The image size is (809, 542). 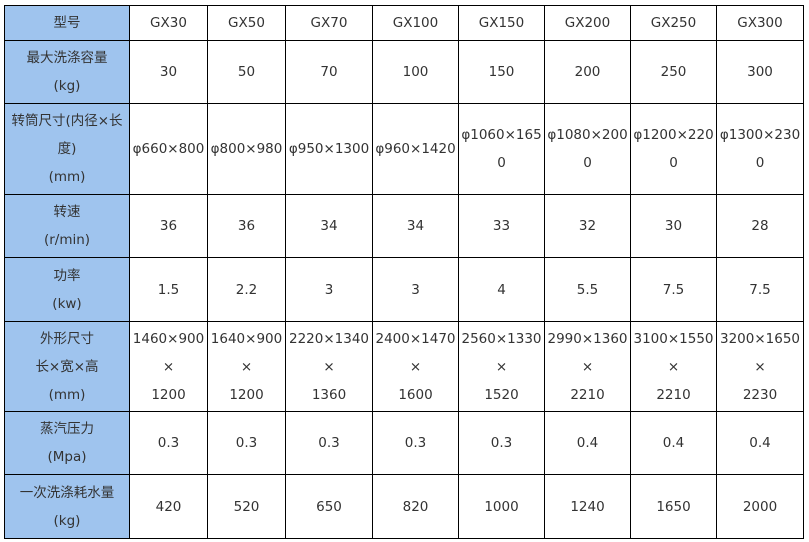 I want to click on table-row: 最大洗涤容量 (kg) 30 50 70 100 150 200 250 300, so click(x=404, y=72).